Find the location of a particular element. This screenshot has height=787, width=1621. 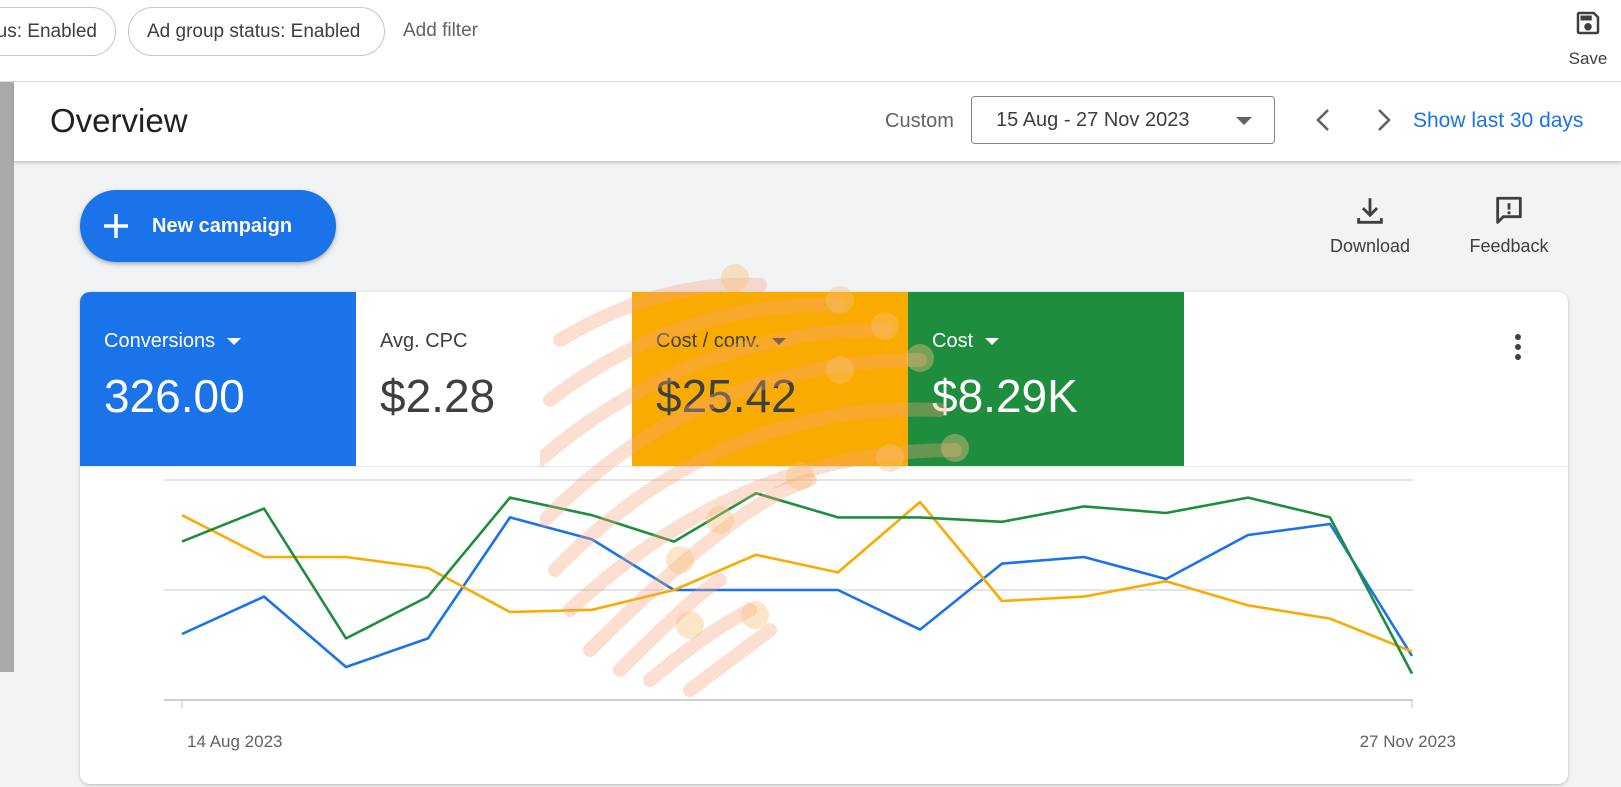

save-label: Save is located at coordinates (1588, 58).